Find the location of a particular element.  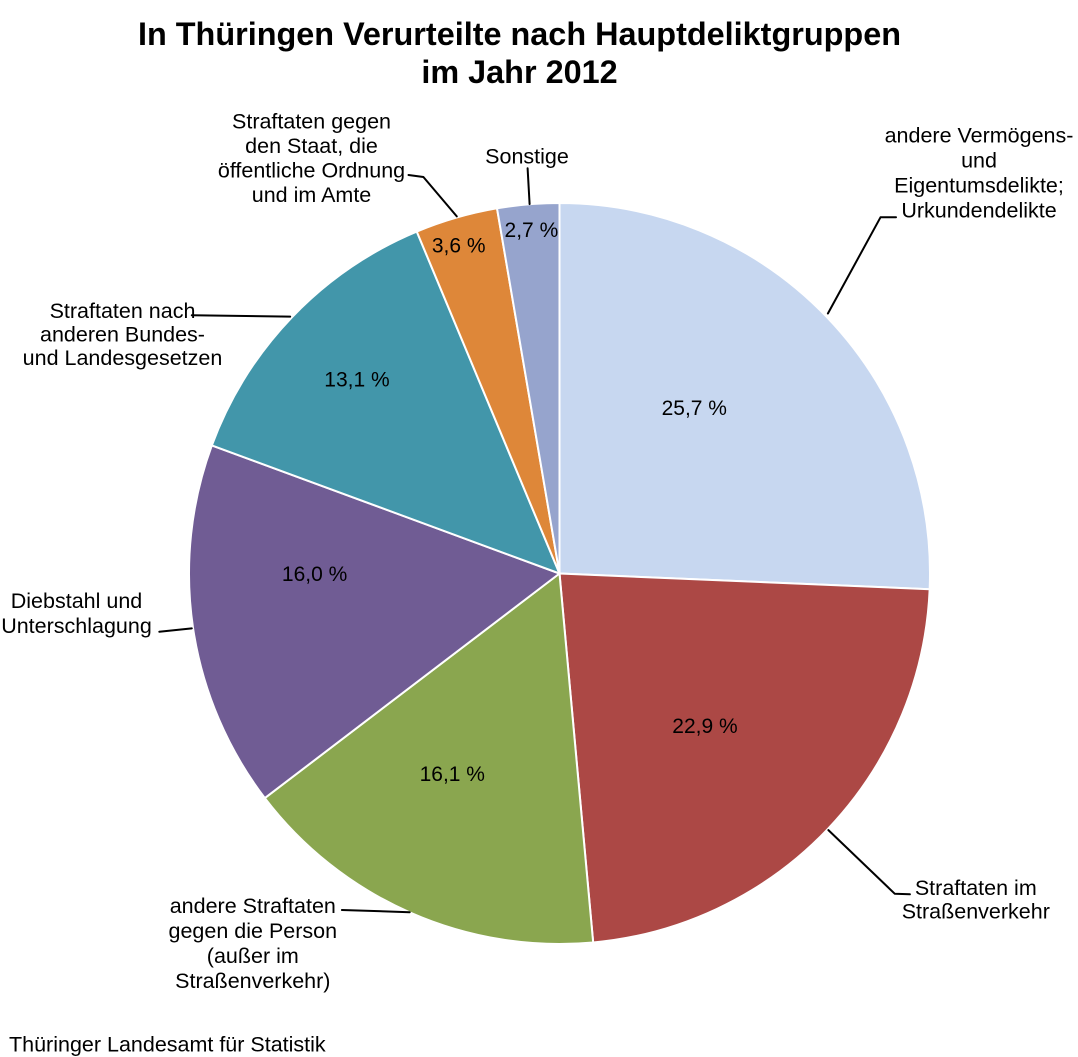

svg-text: 25,7 % is located at coordinates (694, 408).